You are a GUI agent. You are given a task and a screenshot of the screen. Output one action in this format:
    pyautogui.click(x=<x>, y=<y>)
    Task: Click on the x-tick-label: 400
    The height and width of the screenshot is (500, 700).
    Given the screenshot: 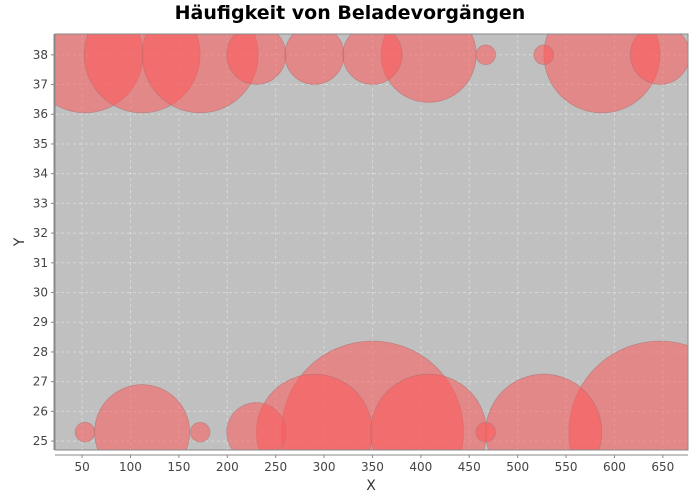 What is the action you would take?
    pyautogui.click(x=420, y=467)
    